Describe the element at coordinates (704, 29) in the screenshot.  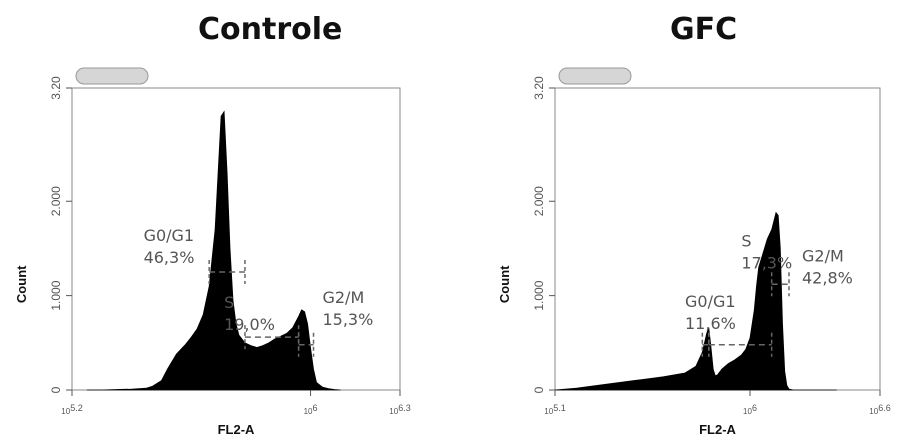
I see `chart-title-gfc: GFC` at that location.